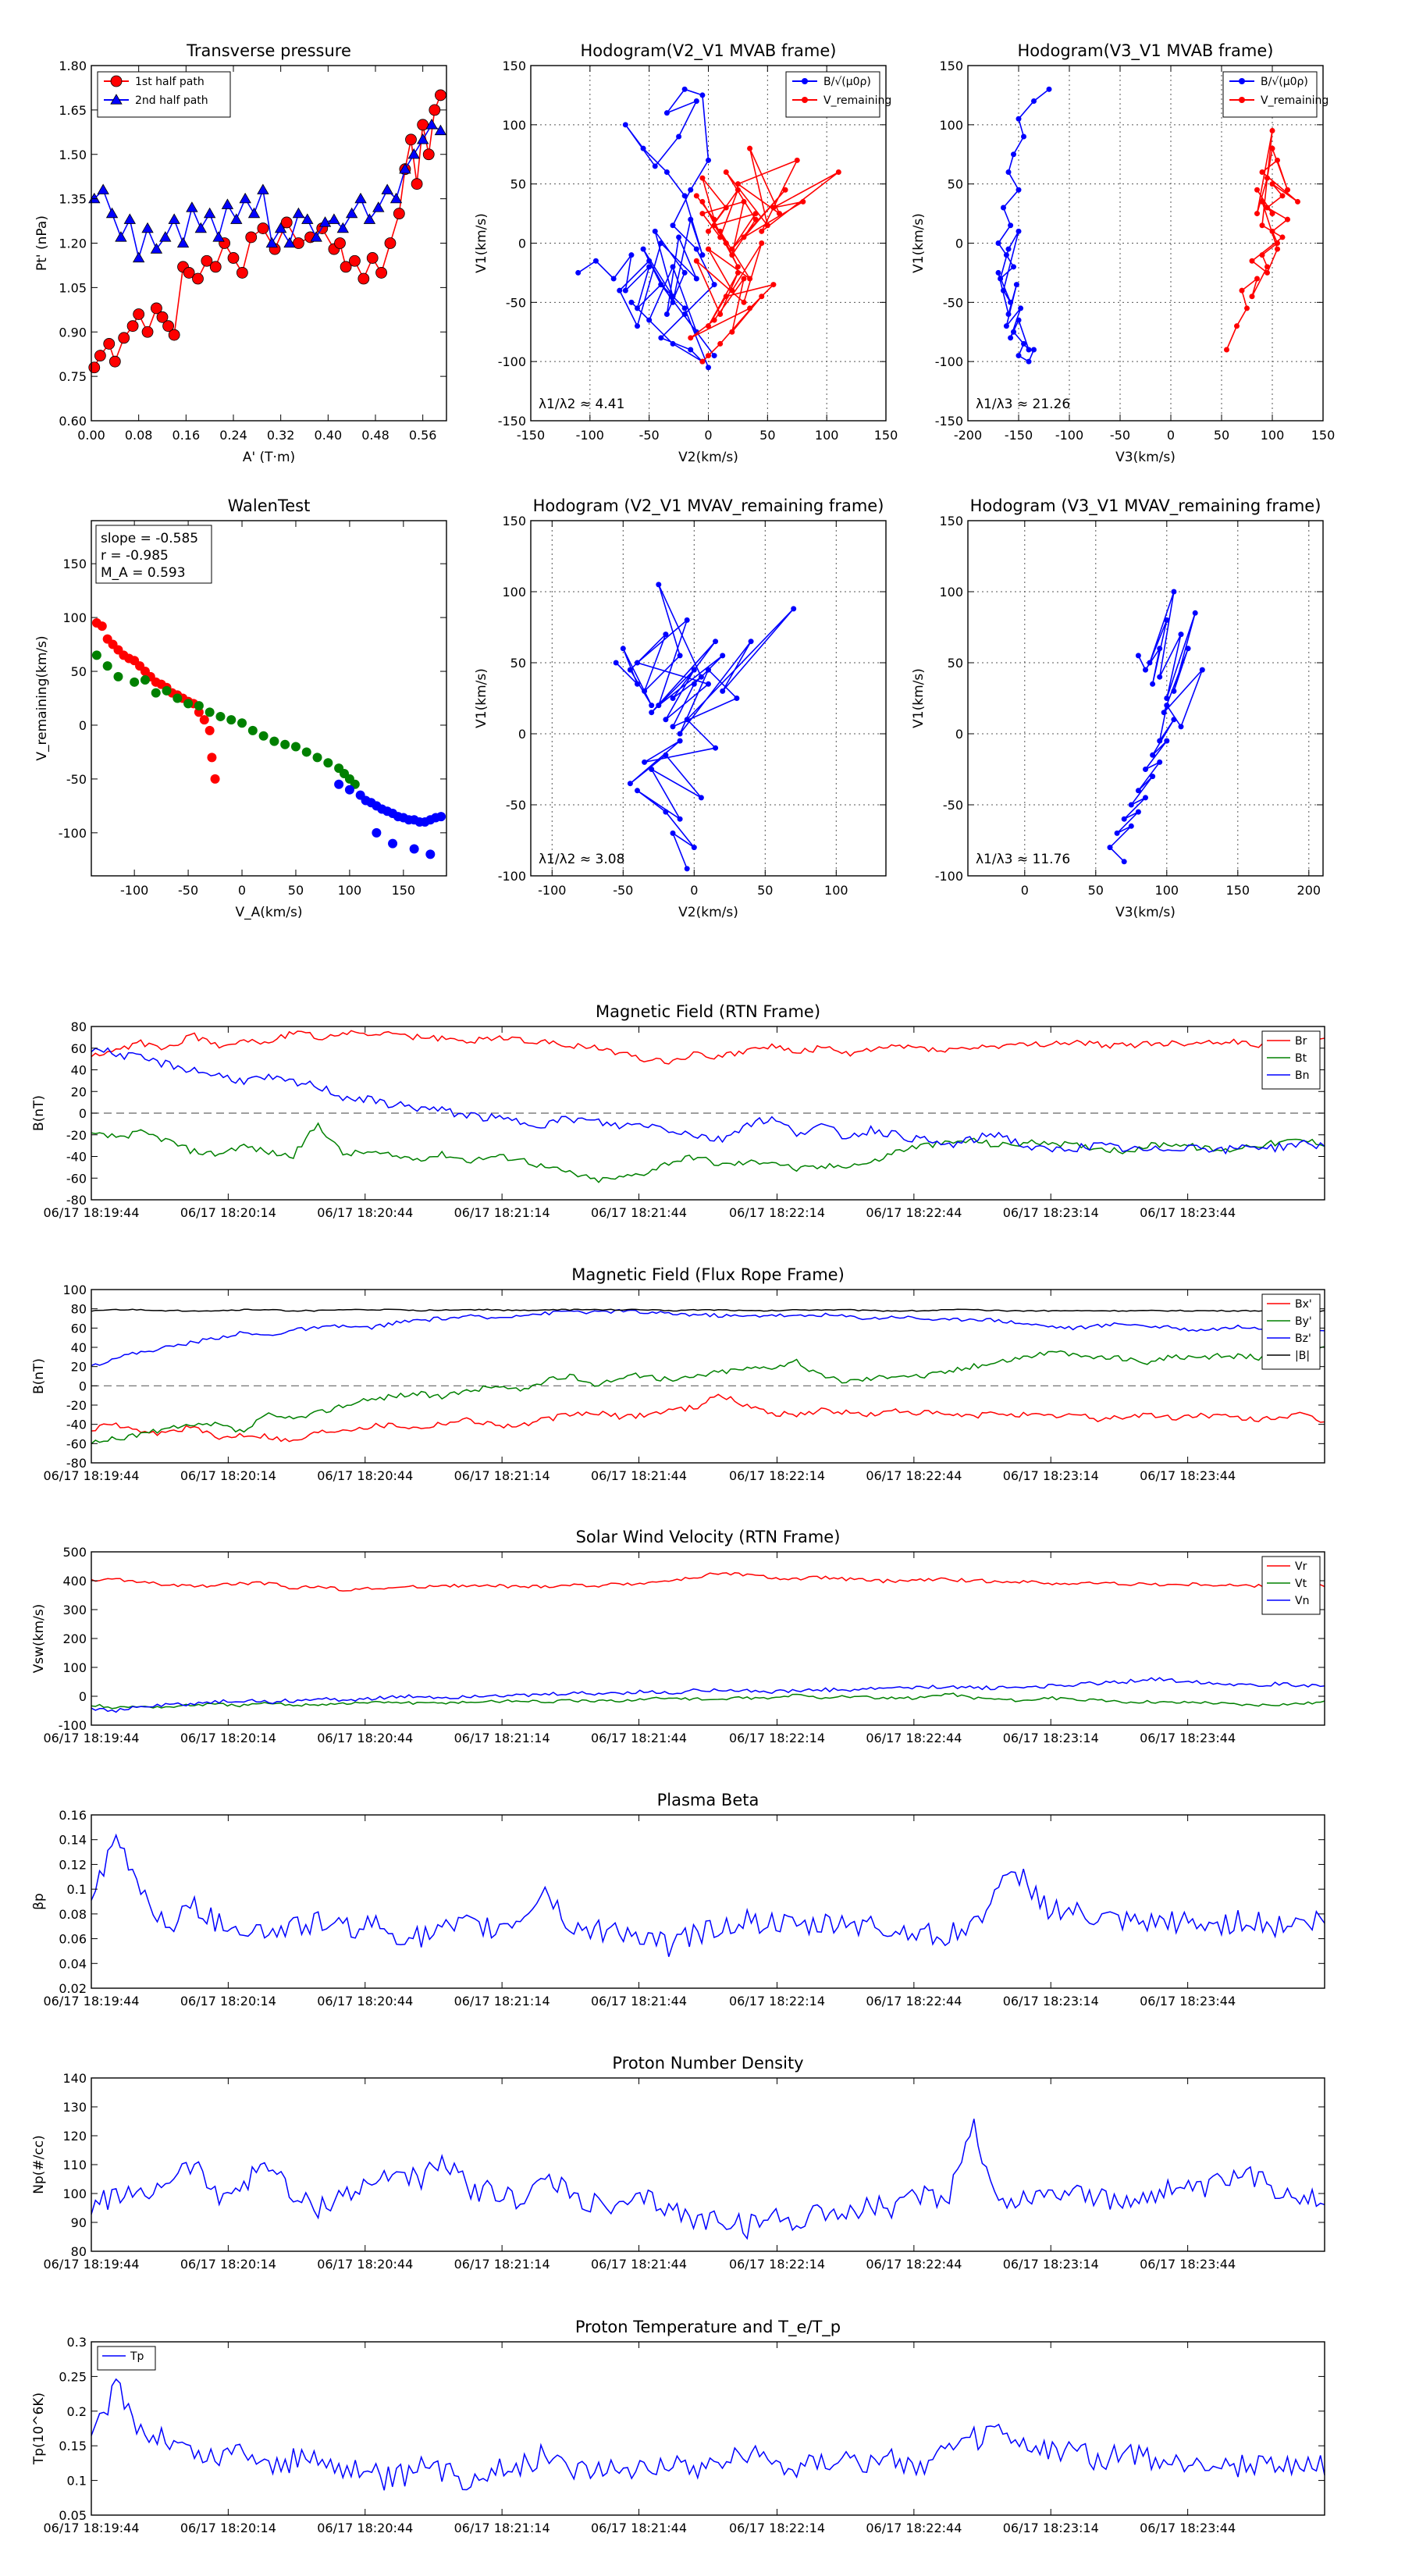 The image size is (1405, 2576). Describe the element at coordinates (502, 2528) in the screenshot. I see `x-tick-label: 06/17 18:21:14` at that location.